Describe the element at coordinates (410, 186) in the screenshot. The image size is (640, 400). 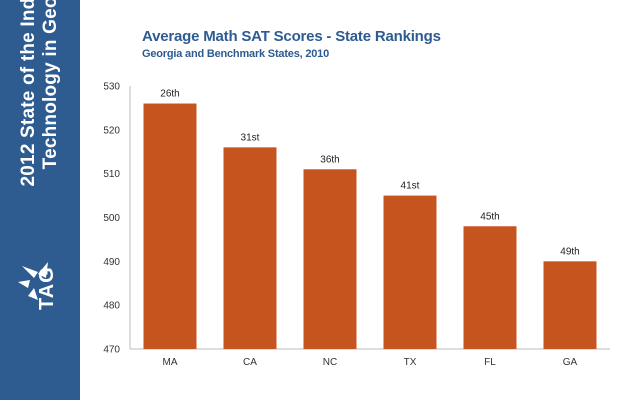
I see `bar-data-label: 41st` at that location.